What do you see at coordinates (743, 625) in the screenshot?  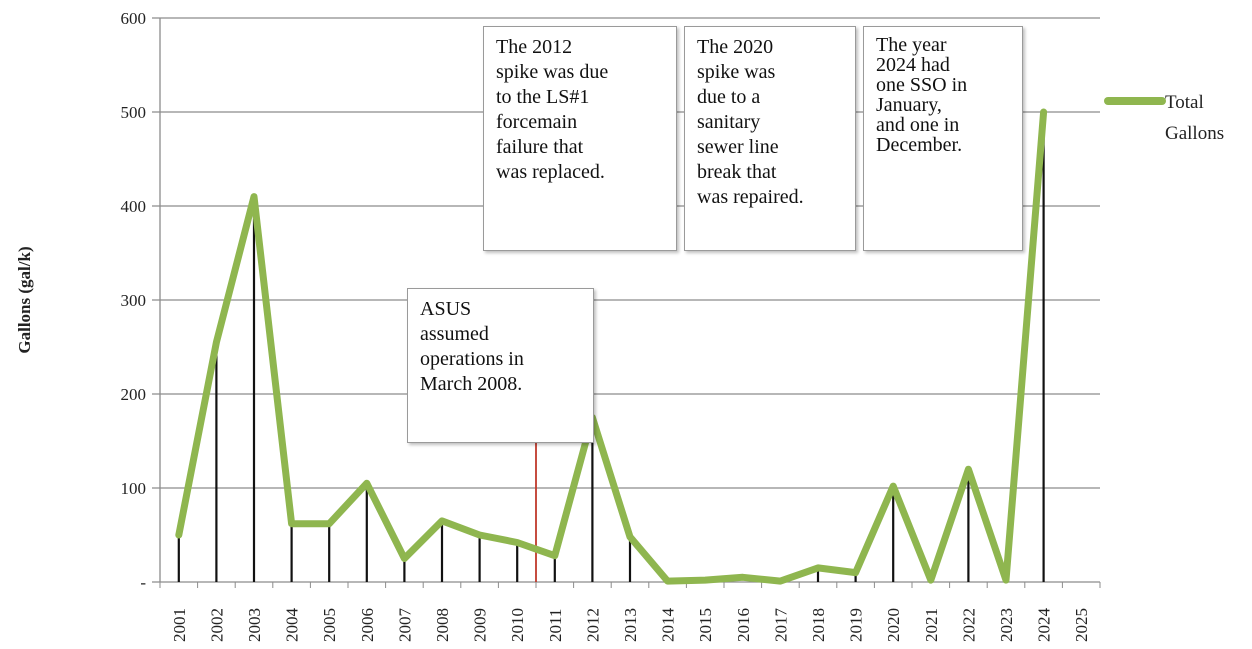 I see `x-tick-label: 2016` at bounding box center [743, 625].